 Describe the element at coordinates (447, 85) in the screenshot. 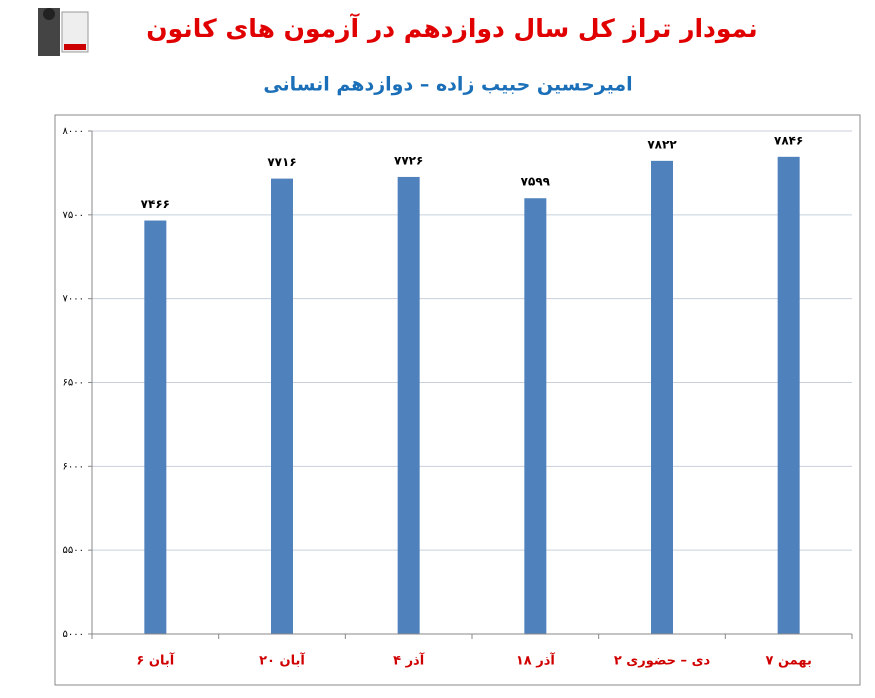

I see `chart-subtitle: امیرحسین حبیب زاده – دوازدهم انسانی` at that location.